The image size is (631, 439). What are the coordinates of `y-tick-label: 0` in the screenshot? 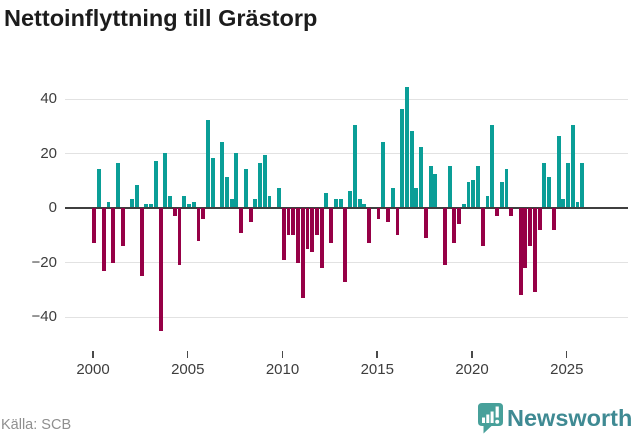 It's located at (52, 207).